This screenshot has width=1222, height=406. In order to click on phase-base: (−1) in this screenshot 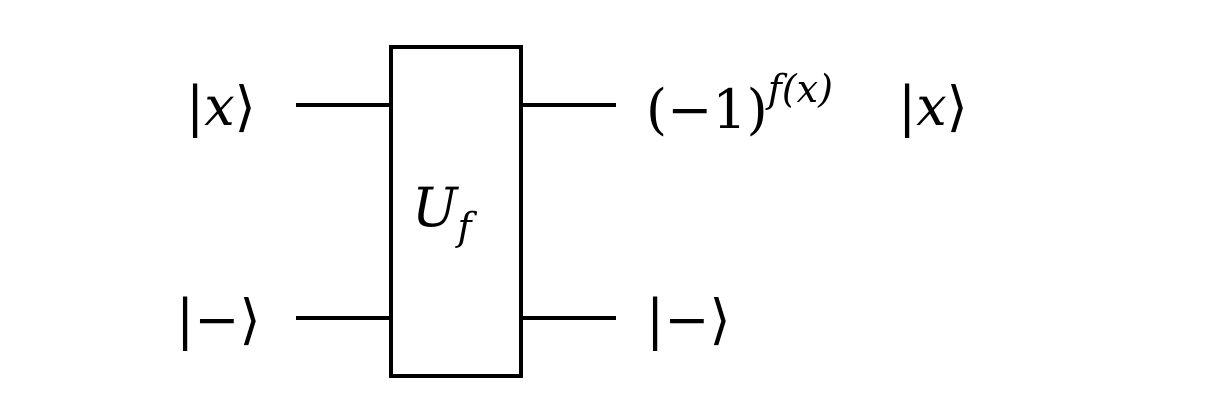, I will do `click(707, 109)`.